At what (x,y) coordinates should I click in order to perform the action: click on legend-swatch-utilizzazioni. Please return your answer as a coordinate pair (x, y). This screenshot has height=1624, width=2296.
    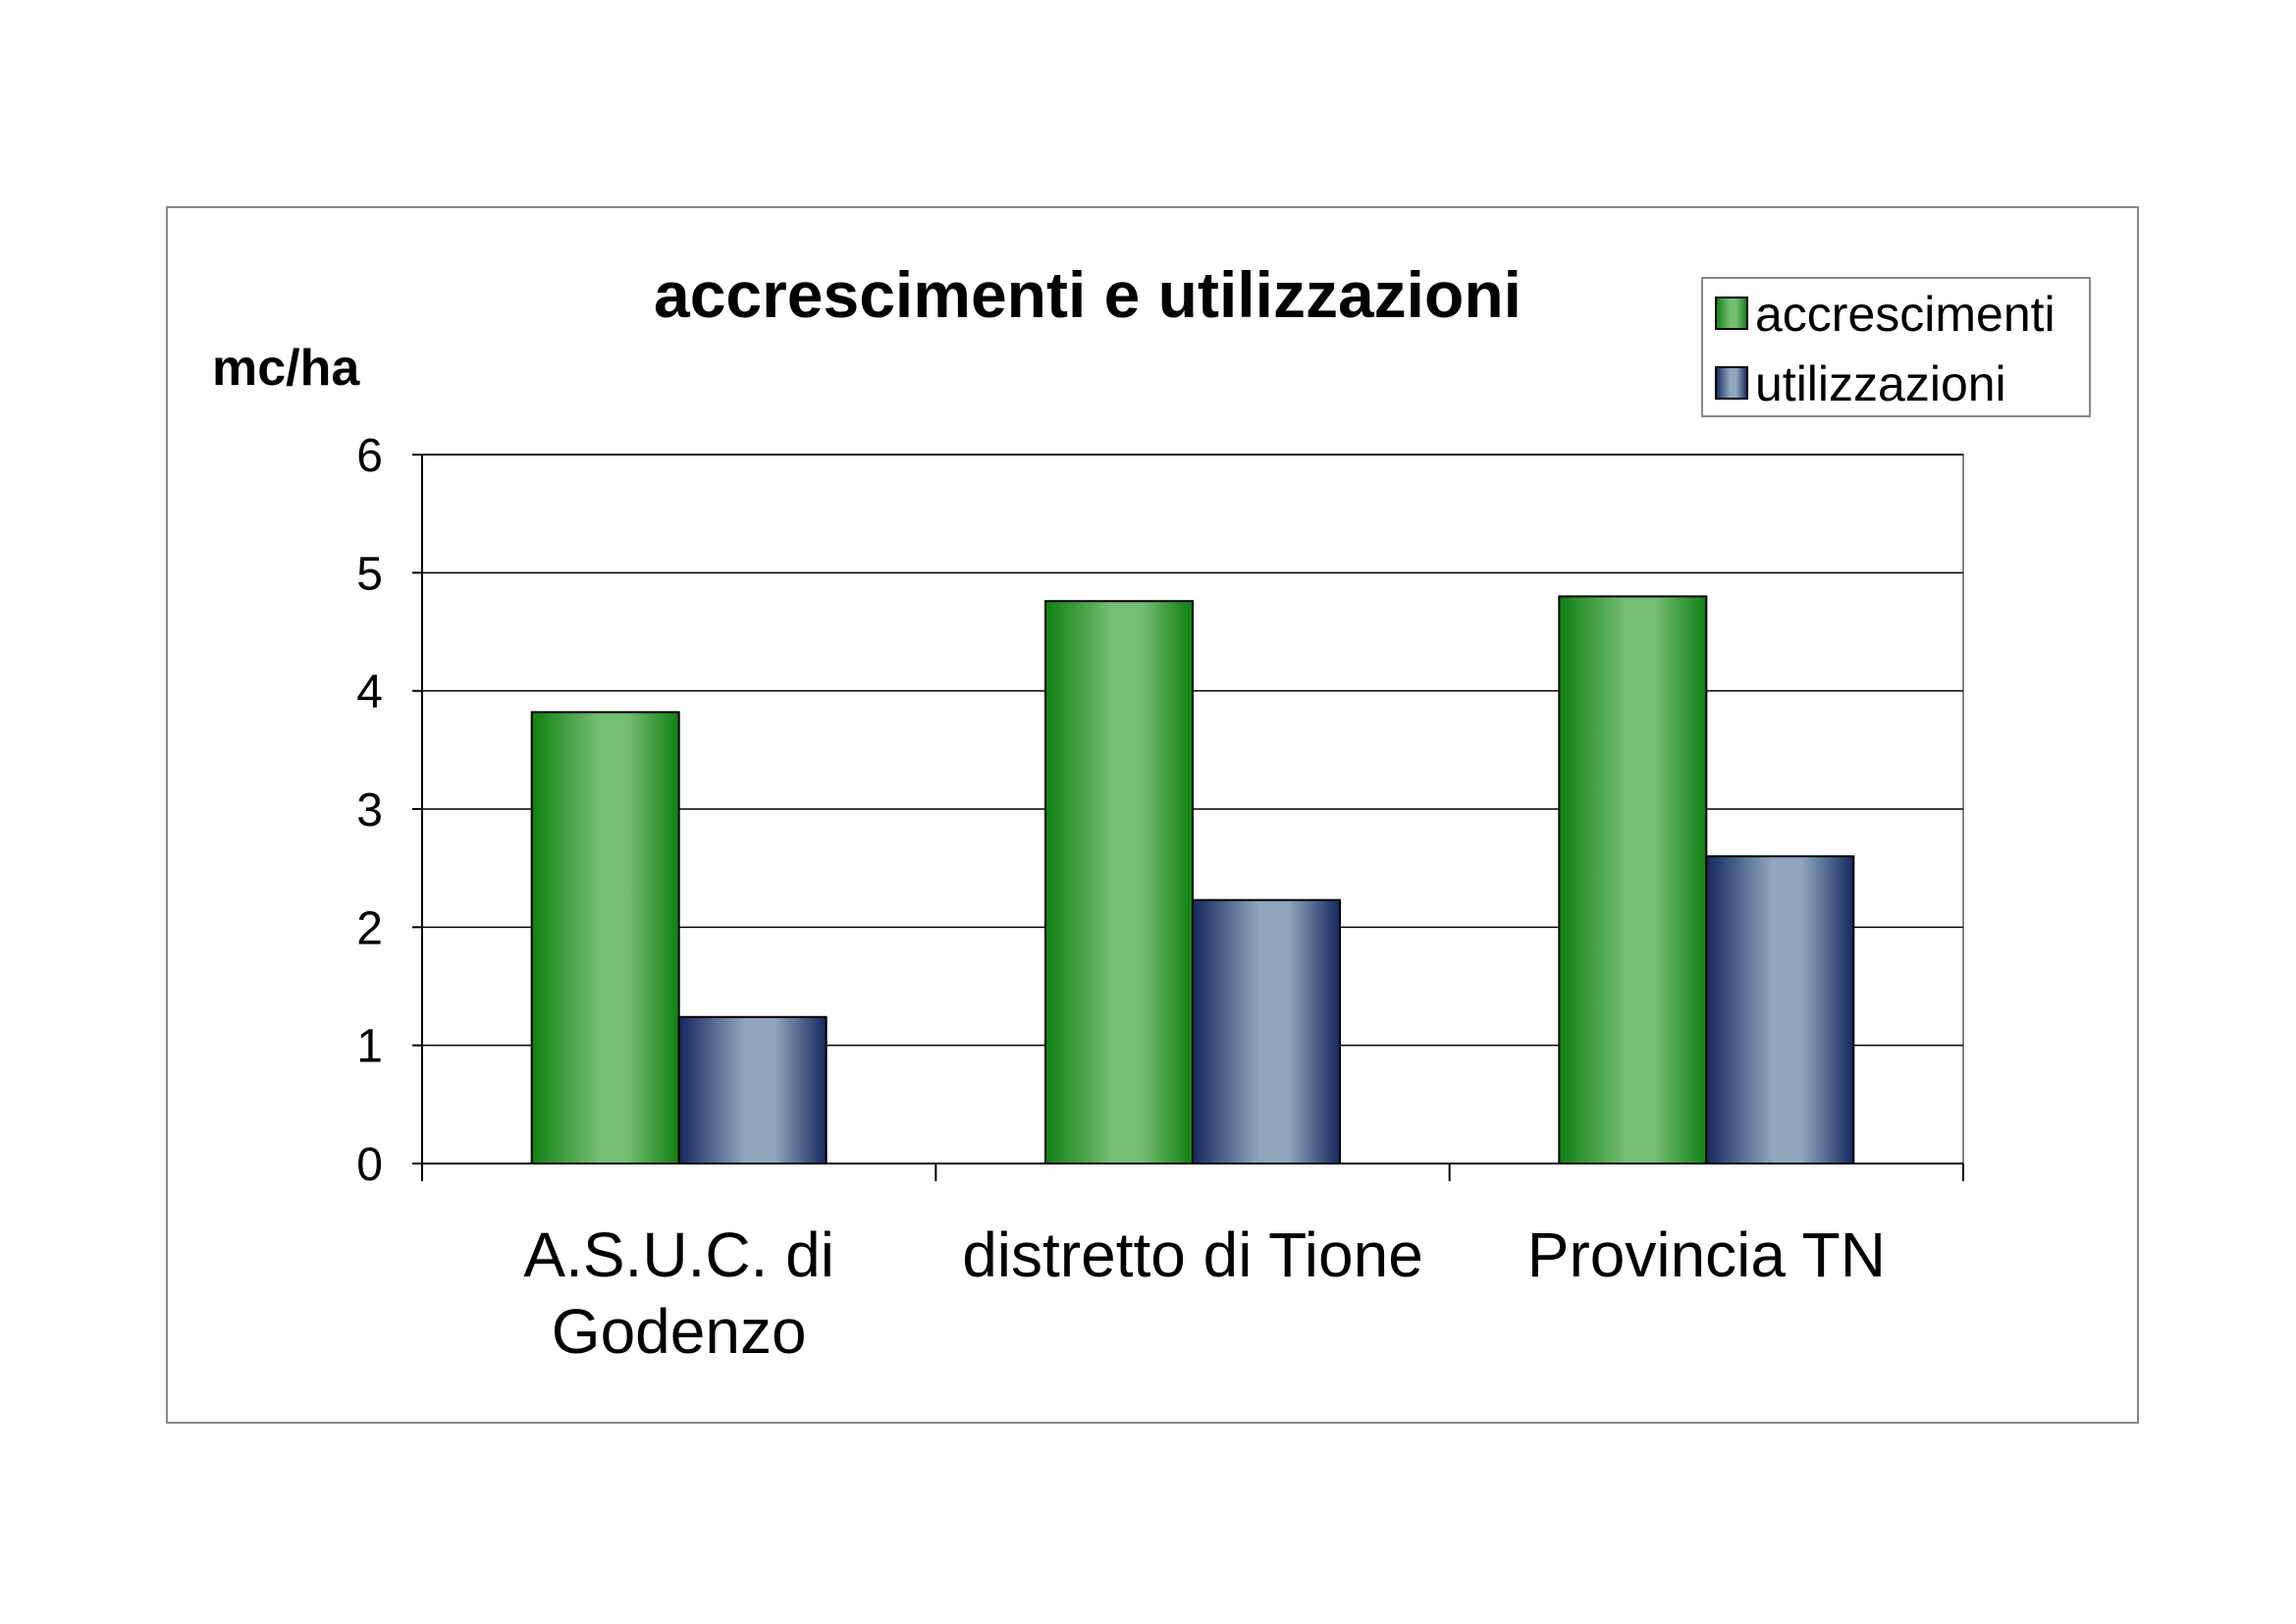
    Looking at the image, I should click on (1731, 383).